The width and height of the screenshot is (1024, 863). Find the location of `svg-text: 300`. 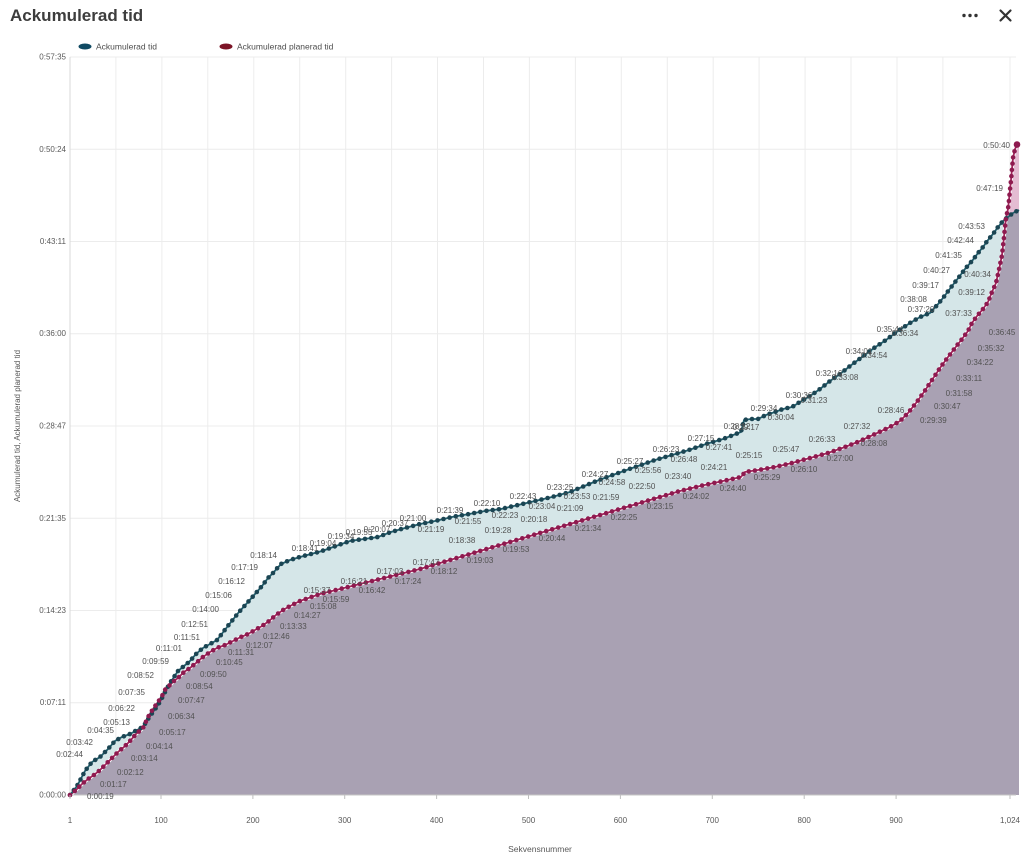

svg-text: 300 is located at coordinates (345, 820).